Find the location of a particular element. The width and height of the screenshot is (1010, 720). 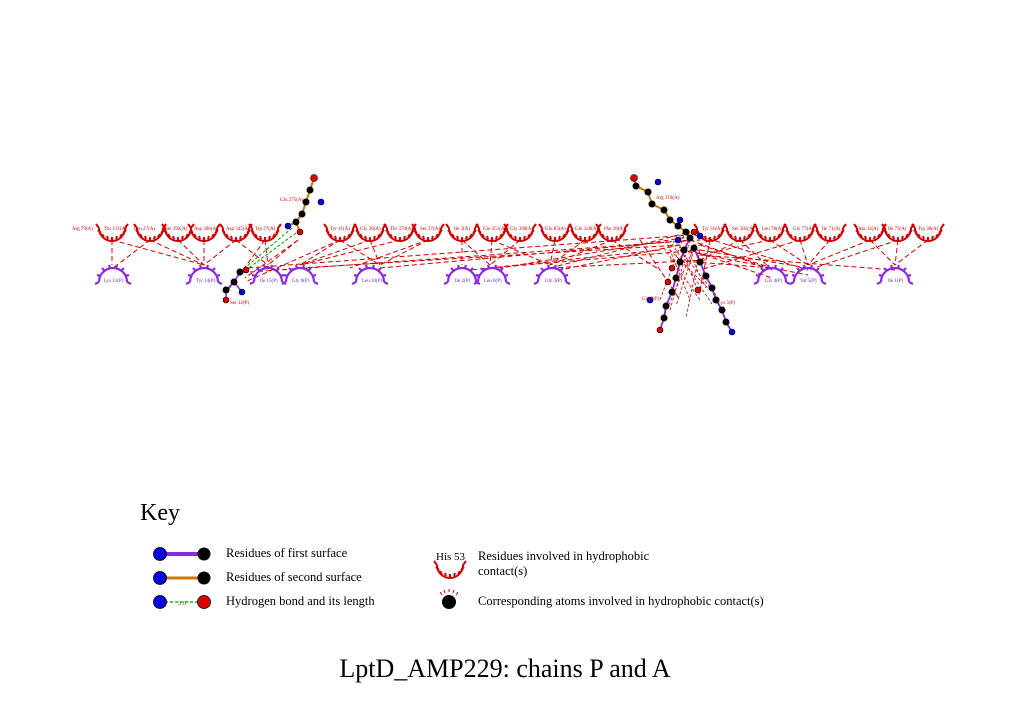

residue-label: Tyr 31(A) is located at coordinates (712, 229).